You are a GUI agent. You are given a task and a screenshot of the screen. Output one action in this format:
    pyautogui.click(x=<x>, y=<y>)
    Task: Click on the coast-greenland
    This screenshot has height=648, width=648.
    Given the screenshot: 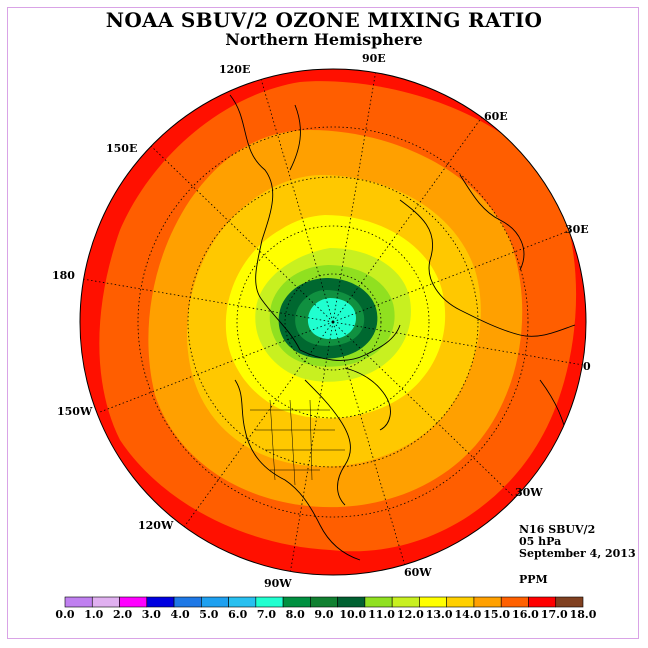 What is the action you would take?
    pyautogui.click(x=367, y=399)
    